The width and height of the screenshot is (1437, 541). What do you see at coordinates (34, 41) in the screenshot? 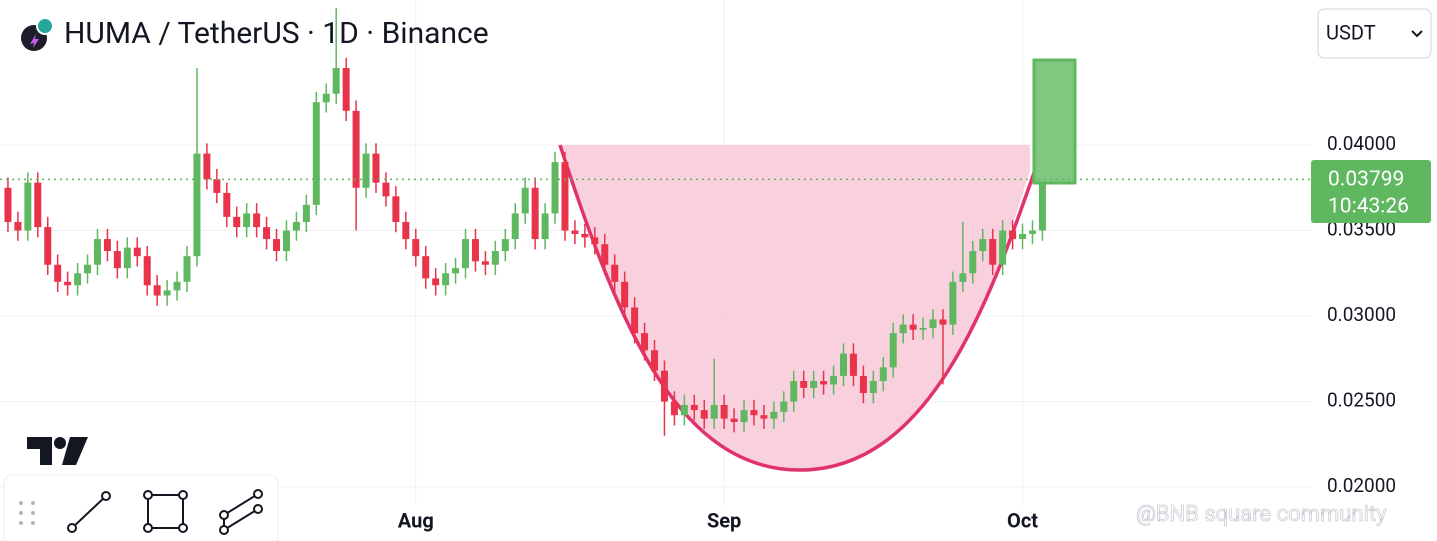
I see `symbol-icon-bolt` at bounding box center [34, 41].